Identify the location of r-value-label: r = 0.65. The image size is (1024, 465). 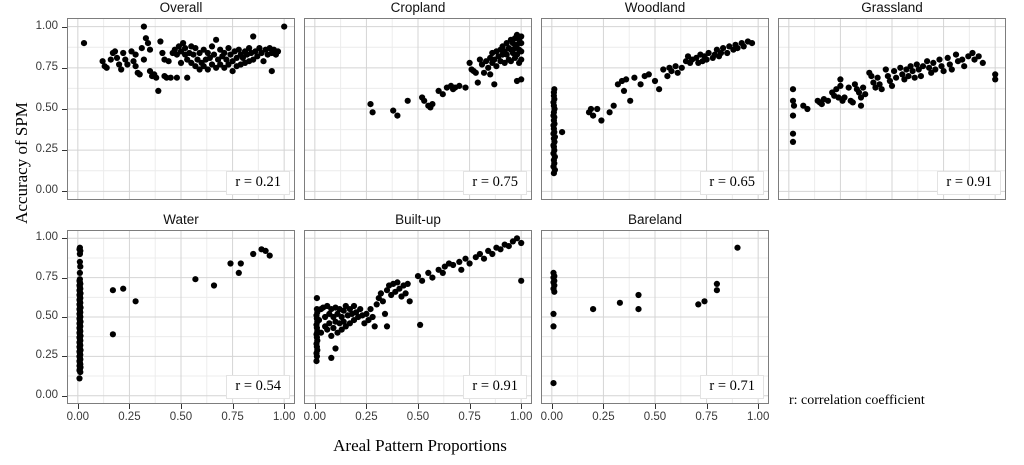
(732, 183).